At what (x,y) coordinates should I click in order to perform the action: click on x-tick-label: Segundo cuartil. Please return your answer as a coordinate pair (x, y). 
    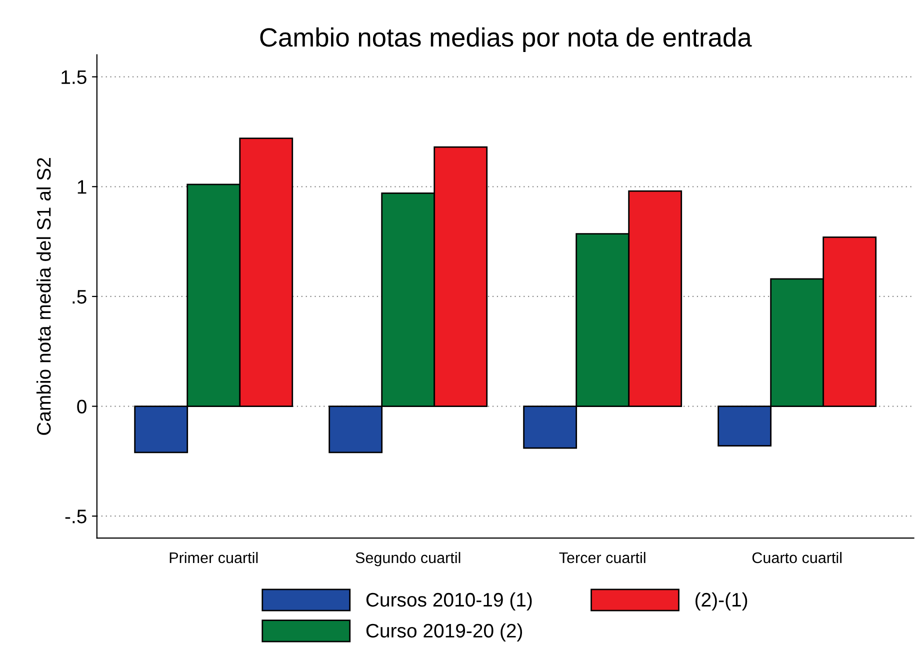
    Looking at the image, I should click on (408, 559).